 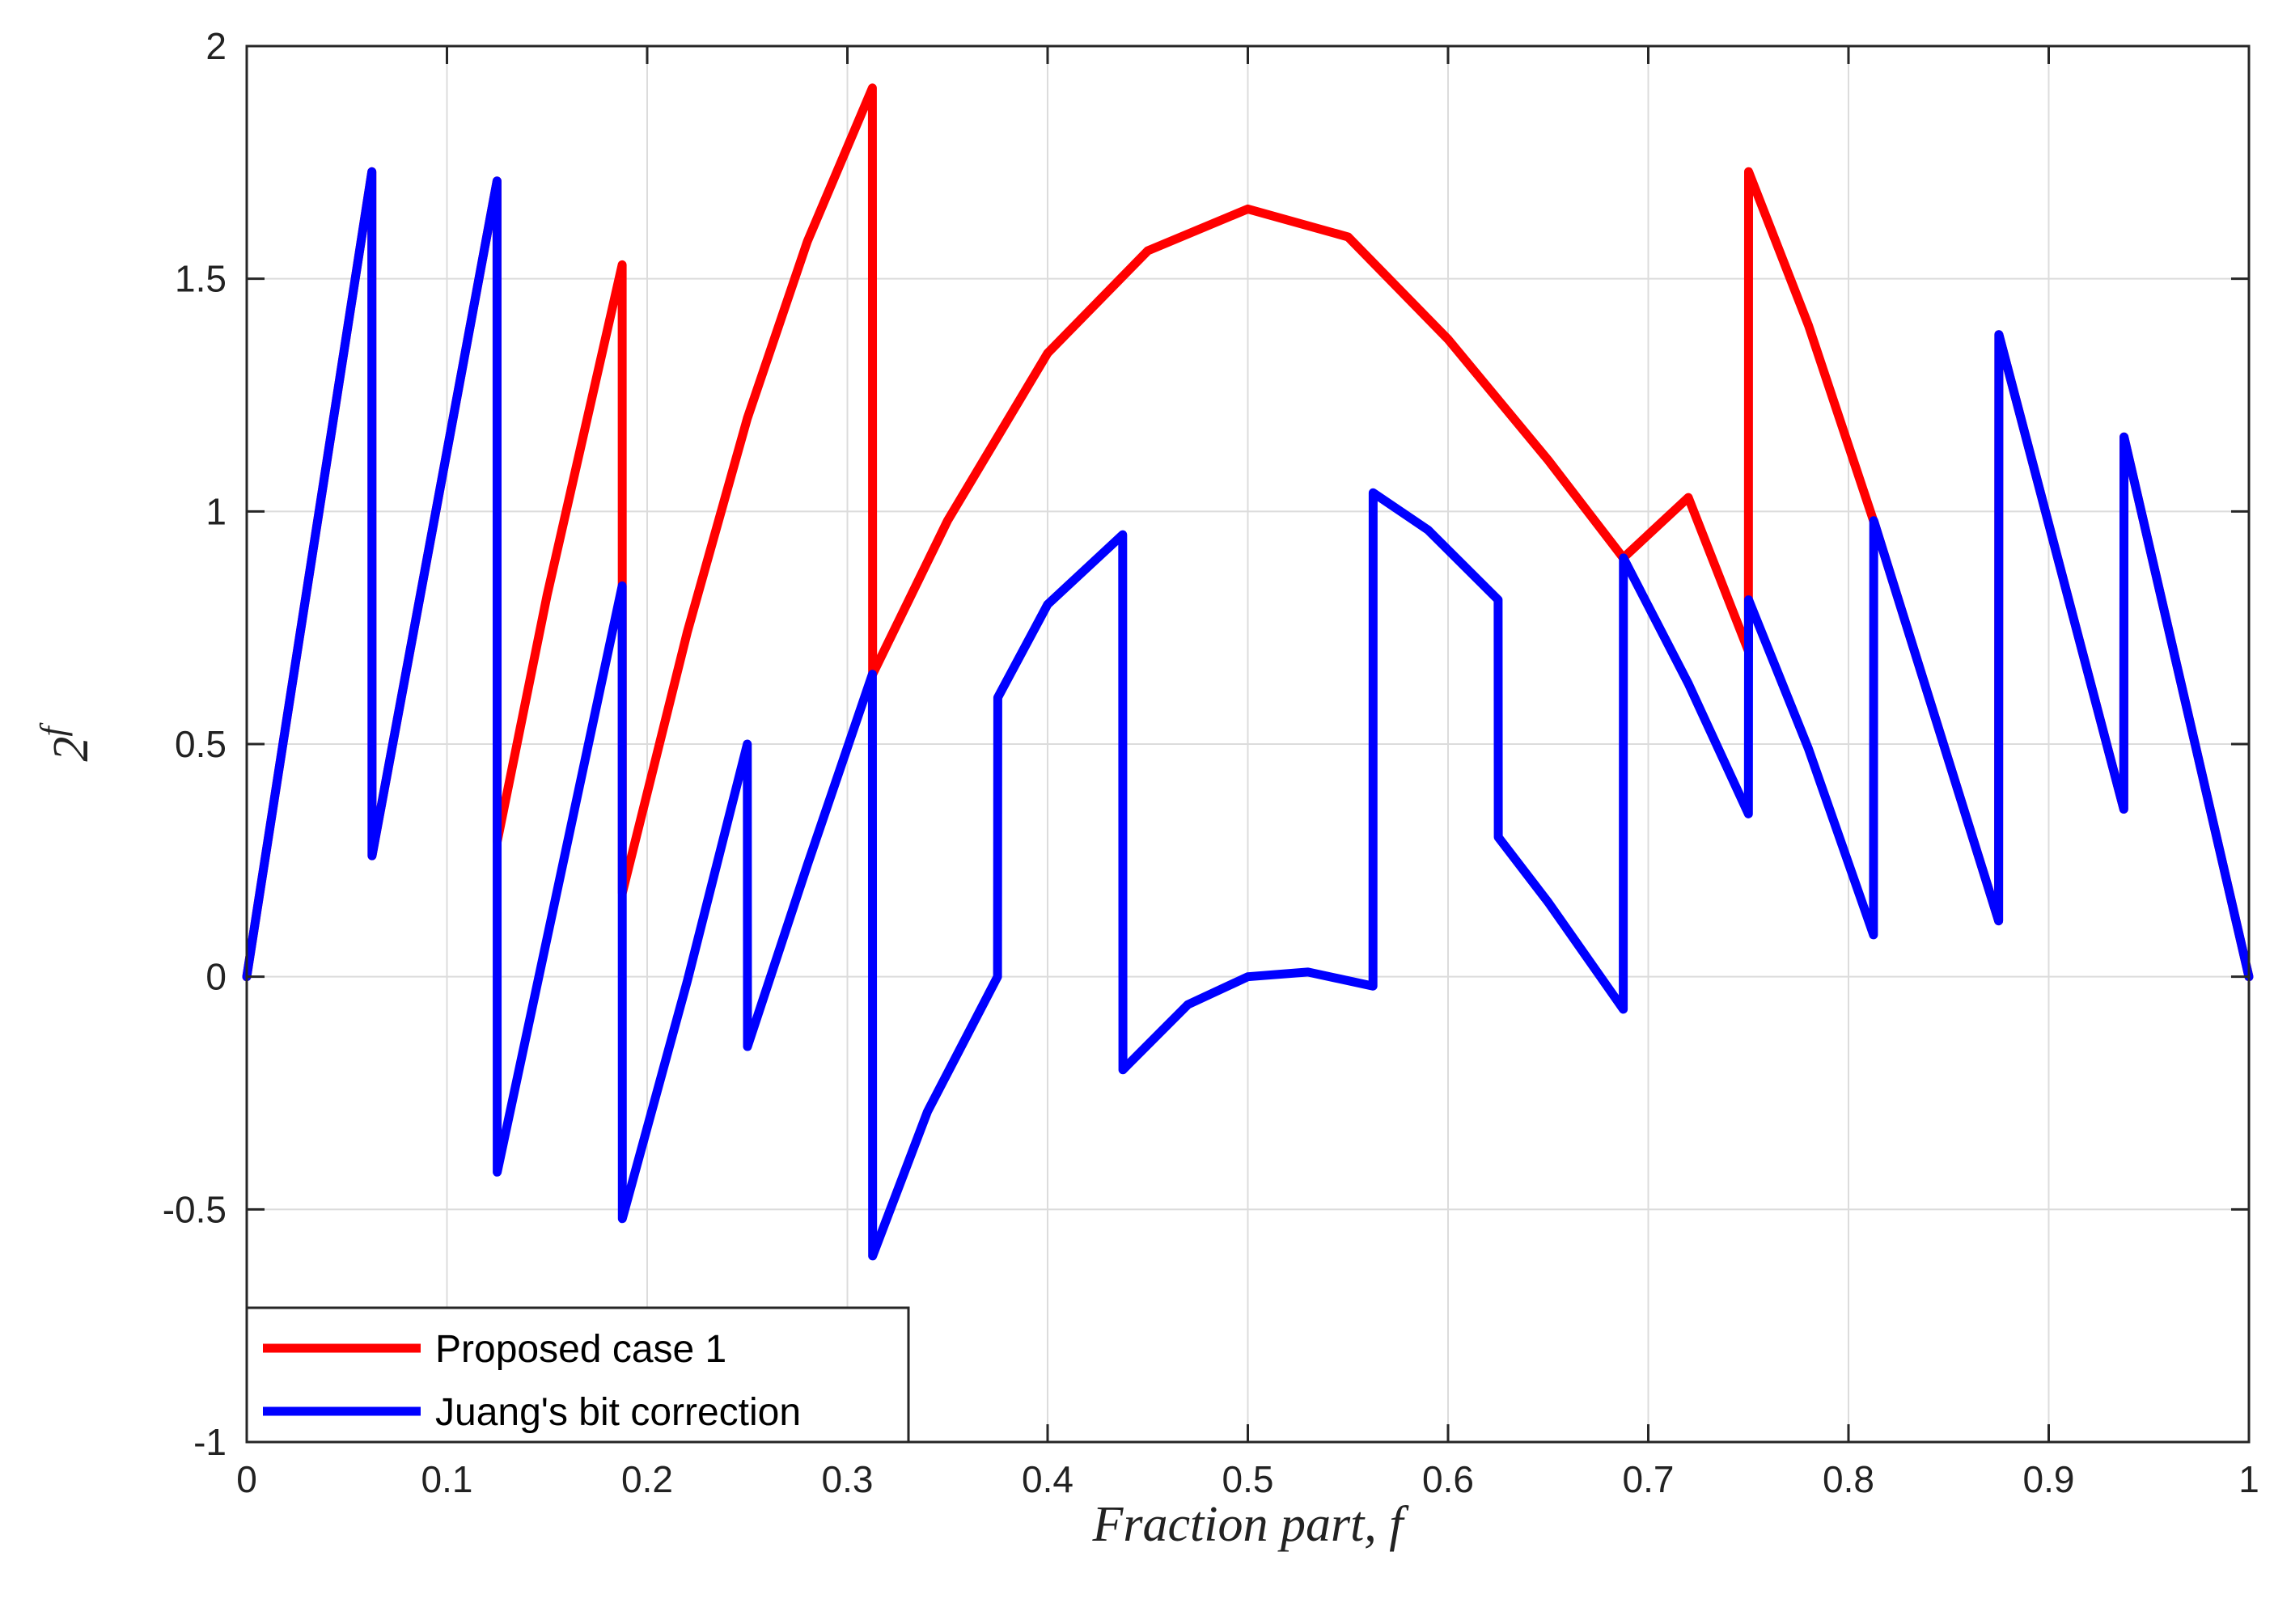 I want to click on x-tick-label: 0.2, so click(x=647, y=1479).